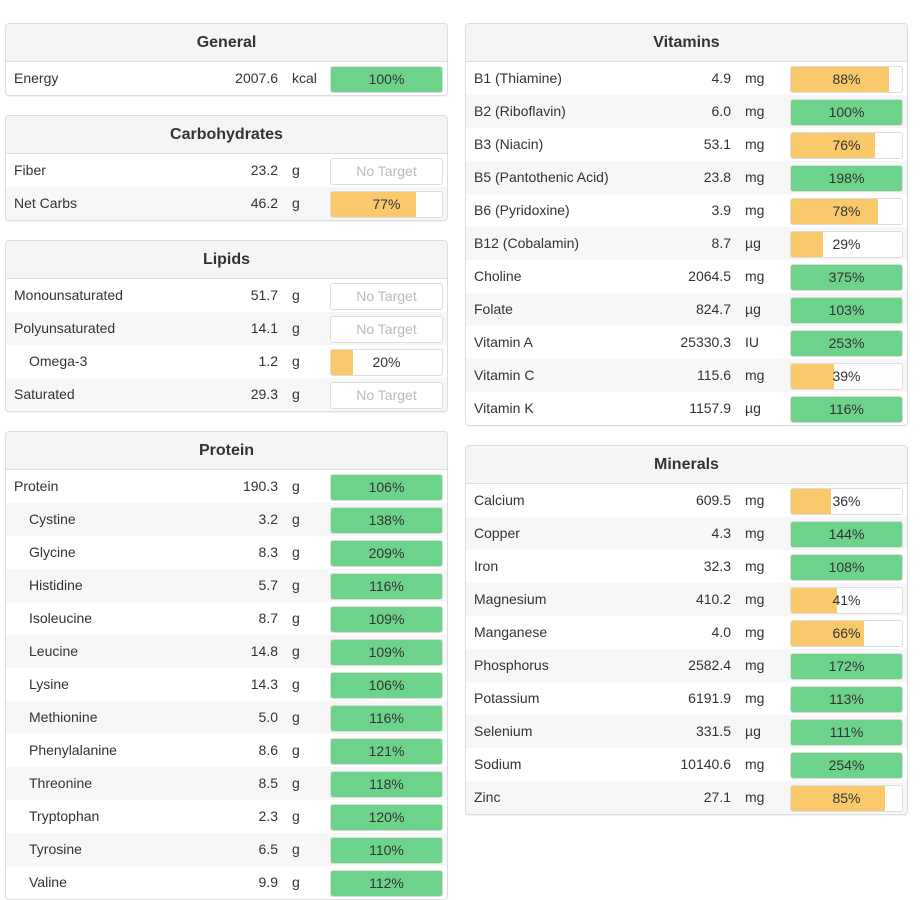  I want to click on target-percent: 209%, so click(386, 553).